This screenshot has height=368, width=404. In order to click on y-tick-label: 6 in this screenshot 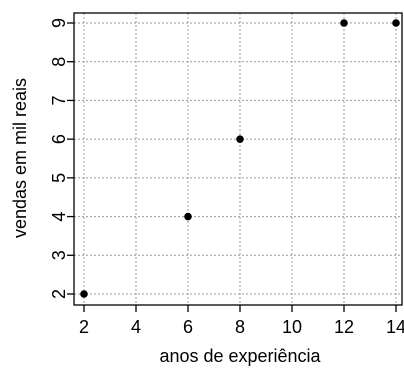, I will do `click(59, 139)`.